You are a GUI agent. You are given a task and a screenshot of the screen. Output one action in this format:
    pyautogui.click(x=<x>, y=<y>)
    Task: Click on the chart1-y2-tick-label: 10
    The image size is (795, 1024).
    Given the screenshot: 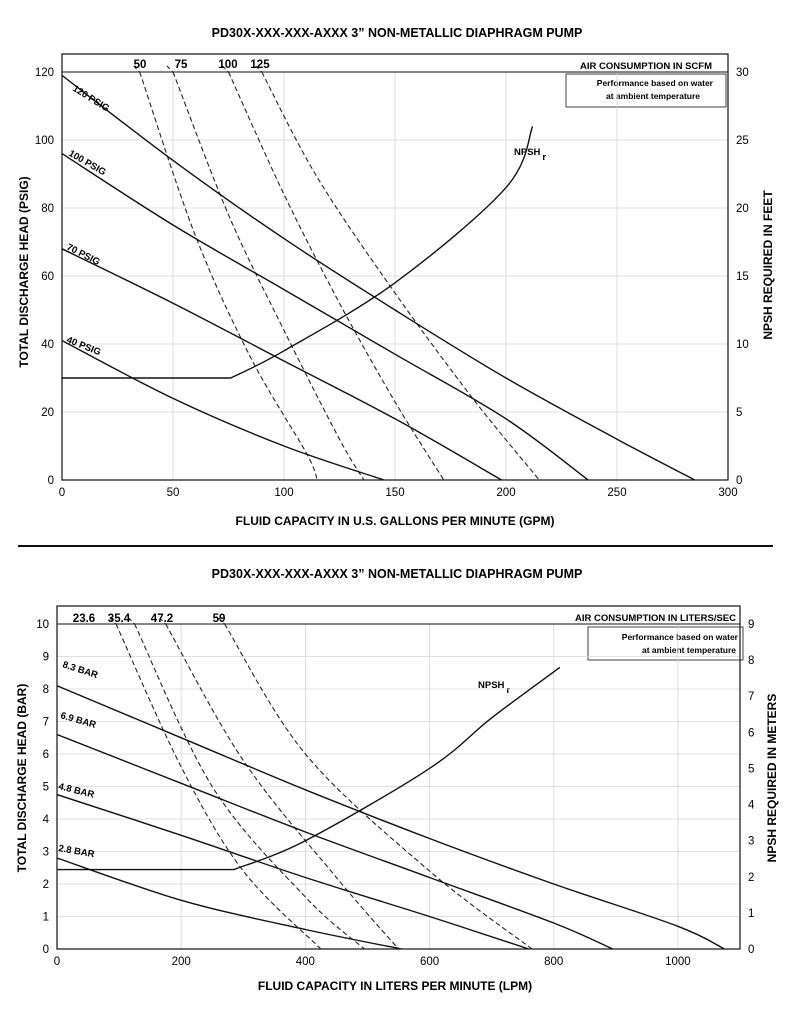 What is the action you would take?
    pyautogui.click(x=742, y=345)
    